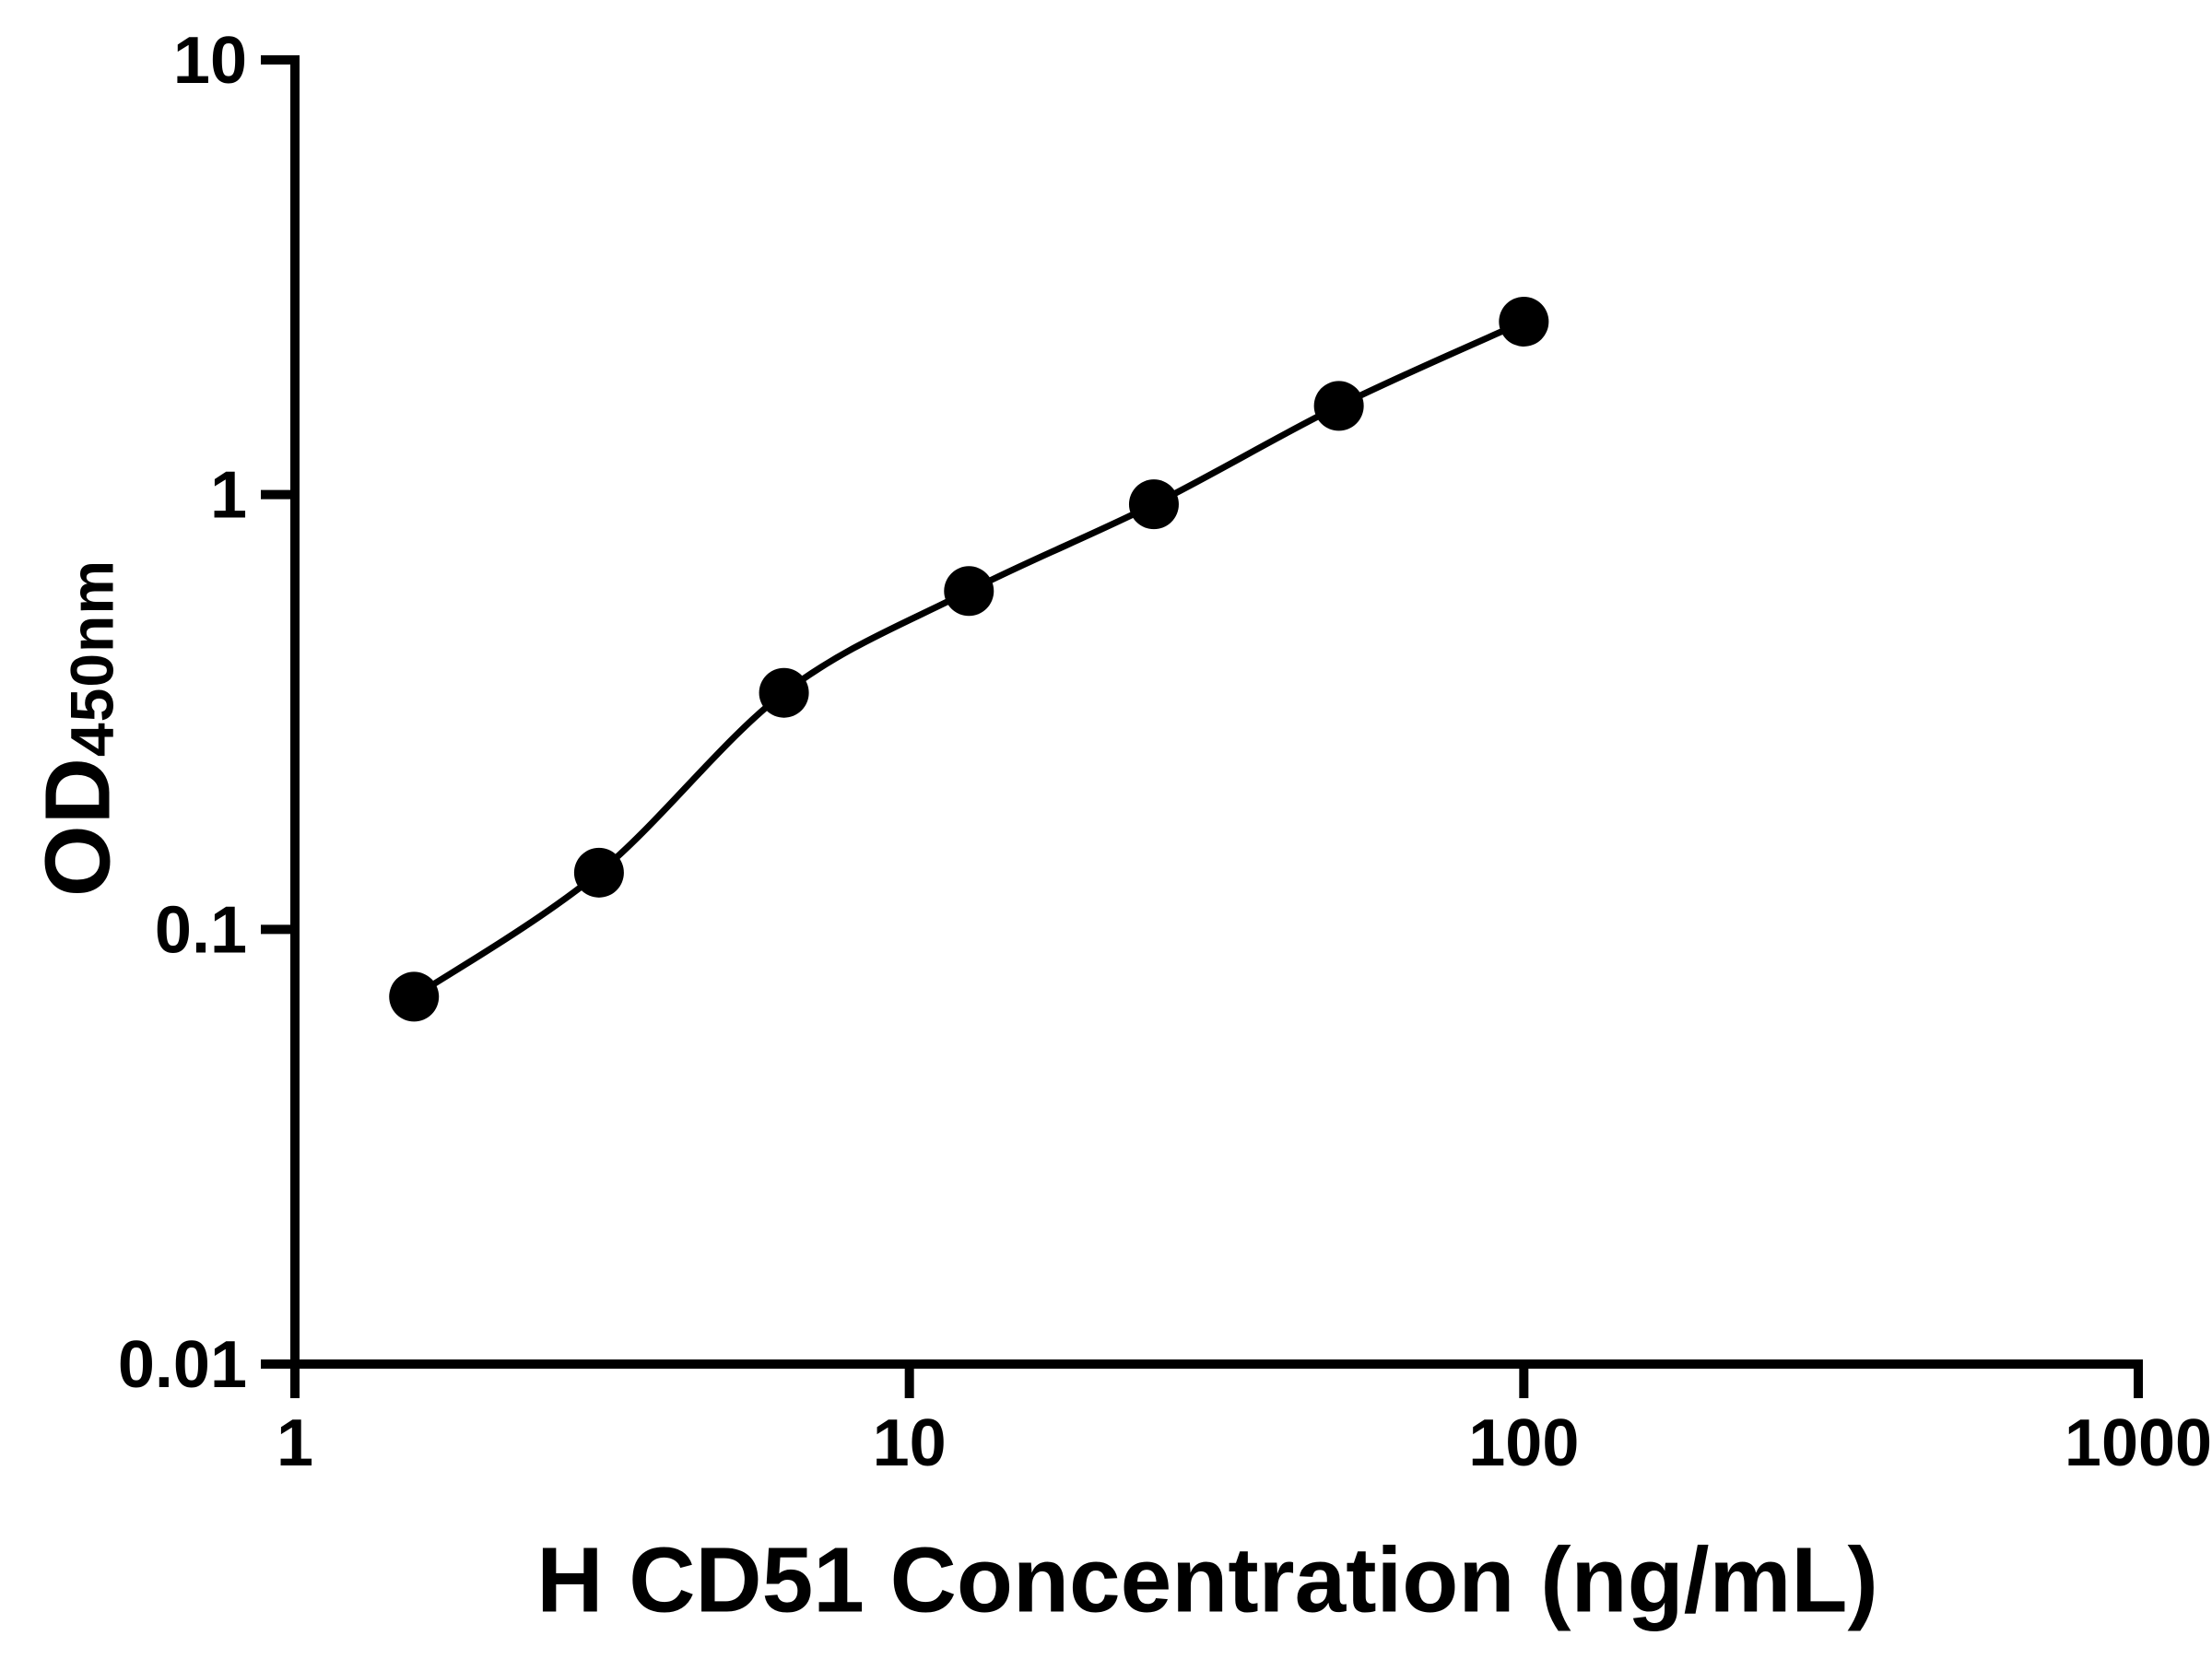 The height and width of the screenshot is (1659, 2212). Describe the element at coordinates (910, 1443) in the screenshot. I see `x-tick-label: 10` at that location.